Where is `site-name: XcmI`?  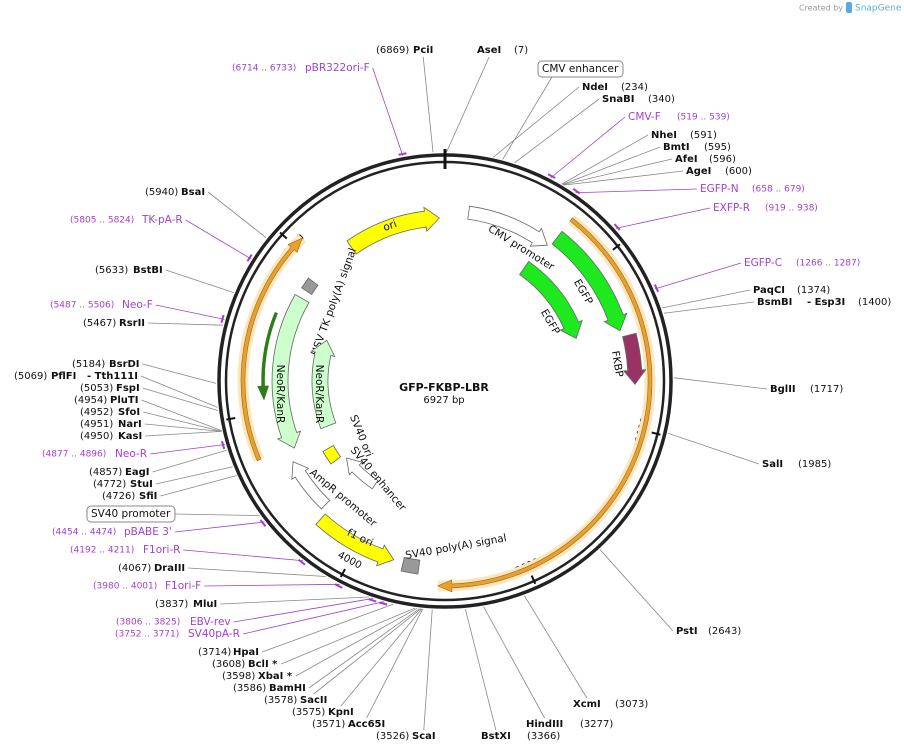
site-name: XcmI is located at coordinates (587, 704).